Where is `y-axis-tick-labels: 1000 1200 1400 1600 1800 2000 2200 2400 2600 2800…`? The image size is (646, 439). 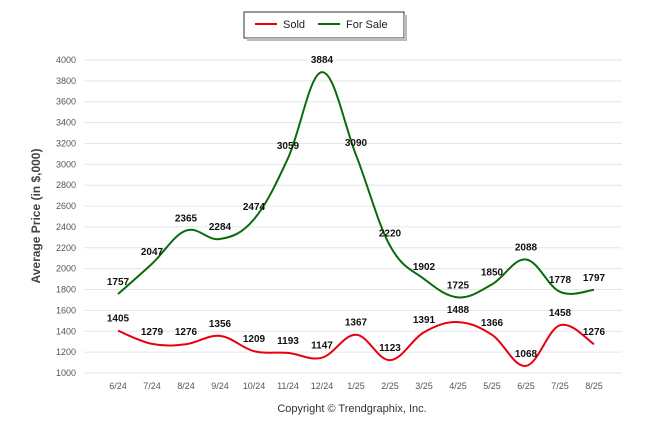 y-axis-tick-labels: 1000 1200 1400 1600 1800 2000 2200 2400 2600 2800… is located at coordinates (66, 216).